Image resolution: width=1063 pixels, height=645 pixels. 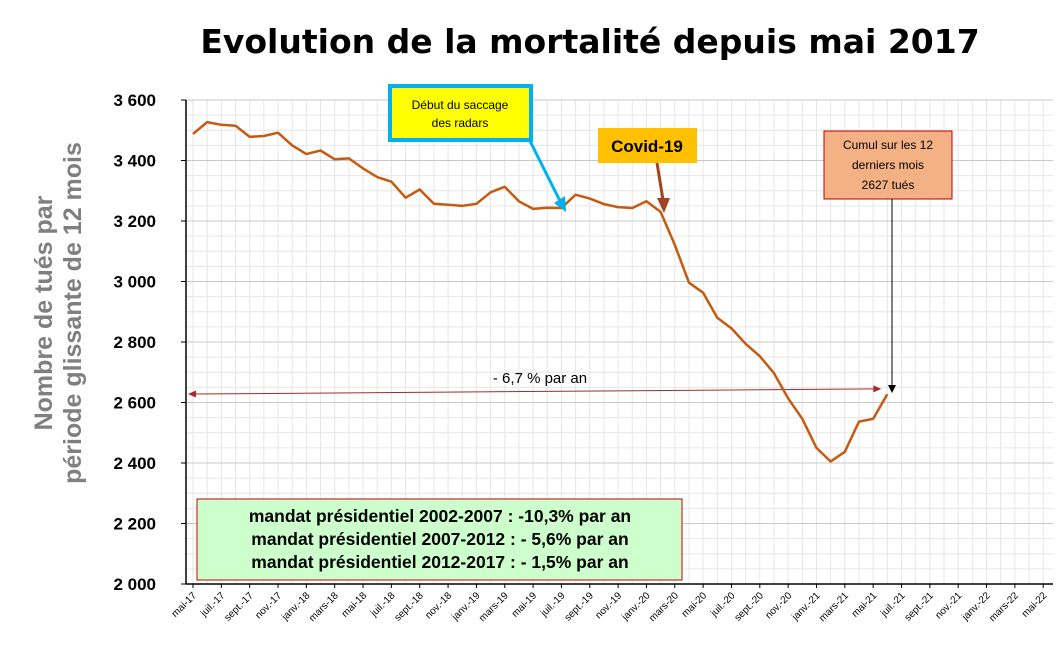 I want to click on annotation-cumul-line3: 2627 tués, so click(x=888, y=185).